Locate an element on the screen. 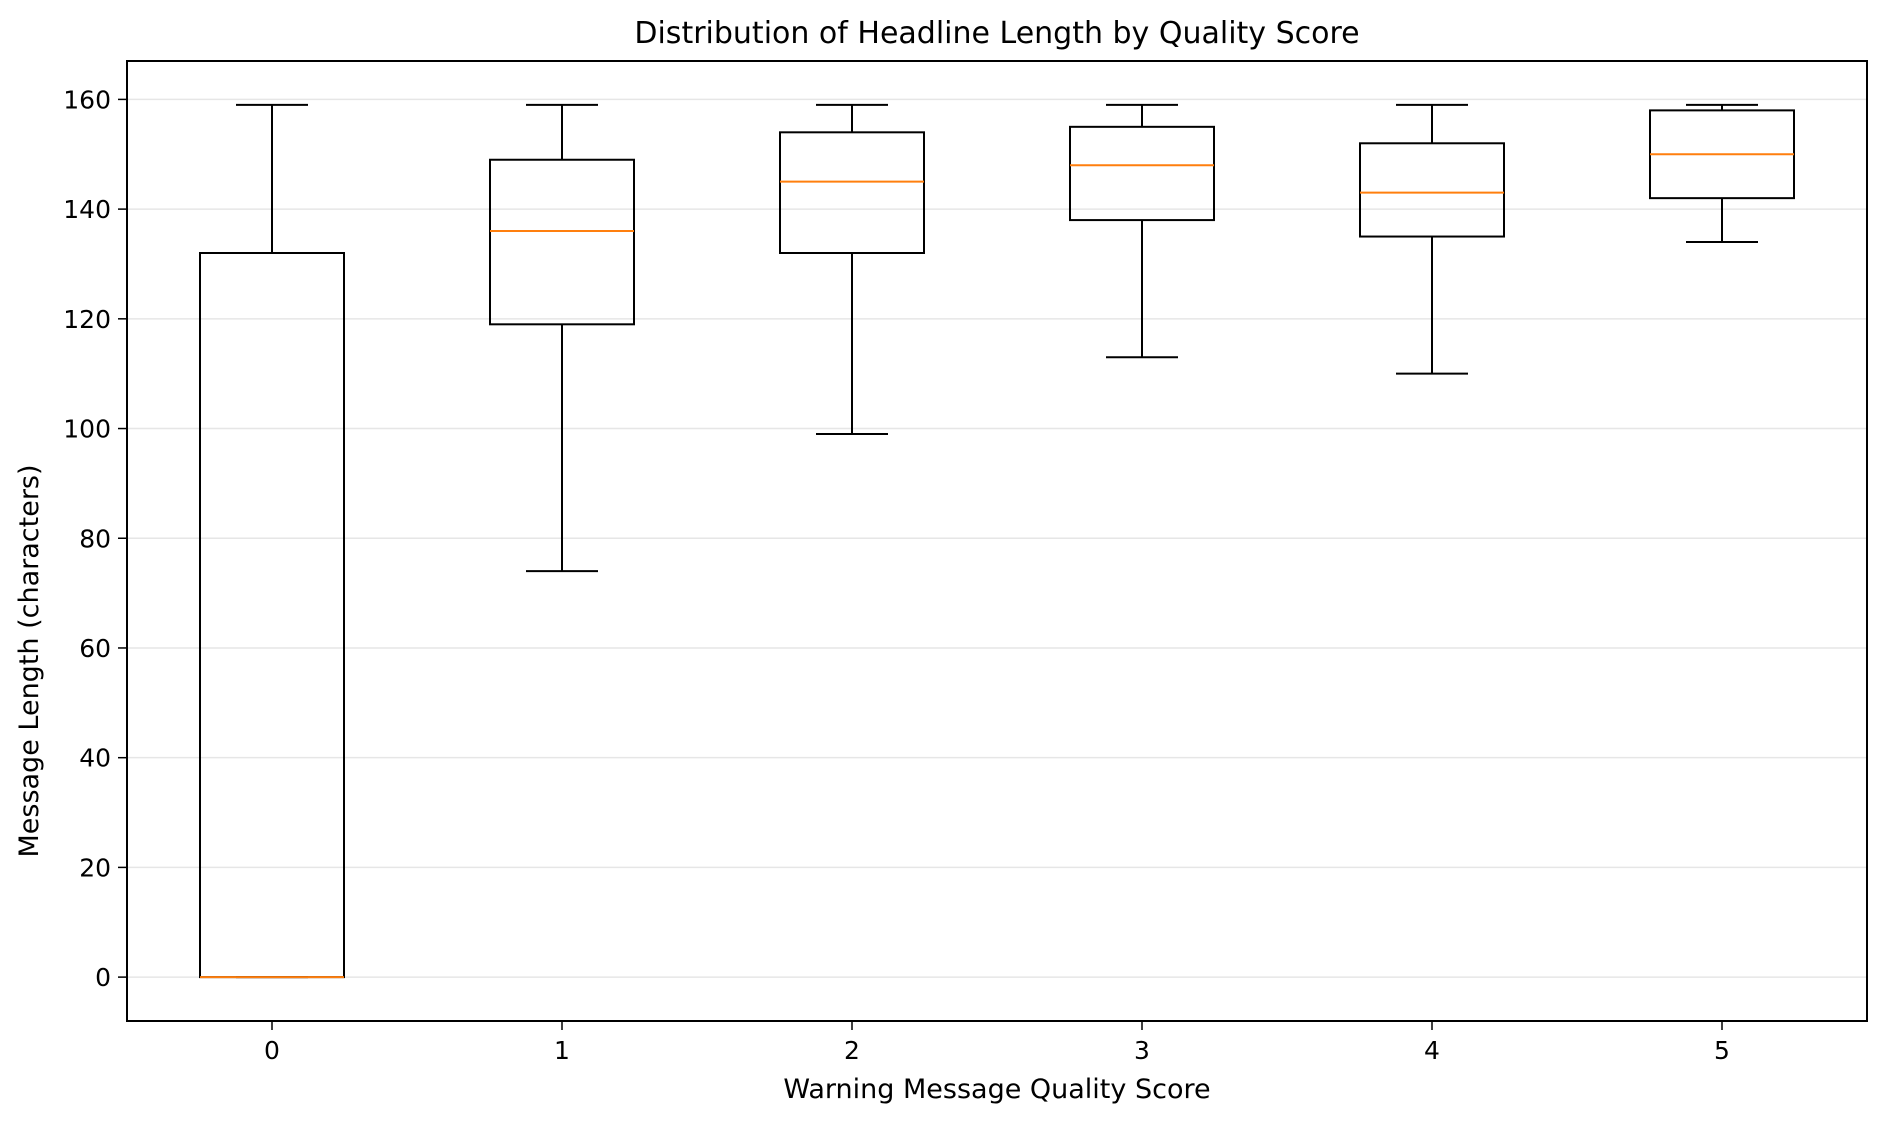 The image size is (1883, 1125). y-tick-label: 20 is located at coordinates (95, 867).